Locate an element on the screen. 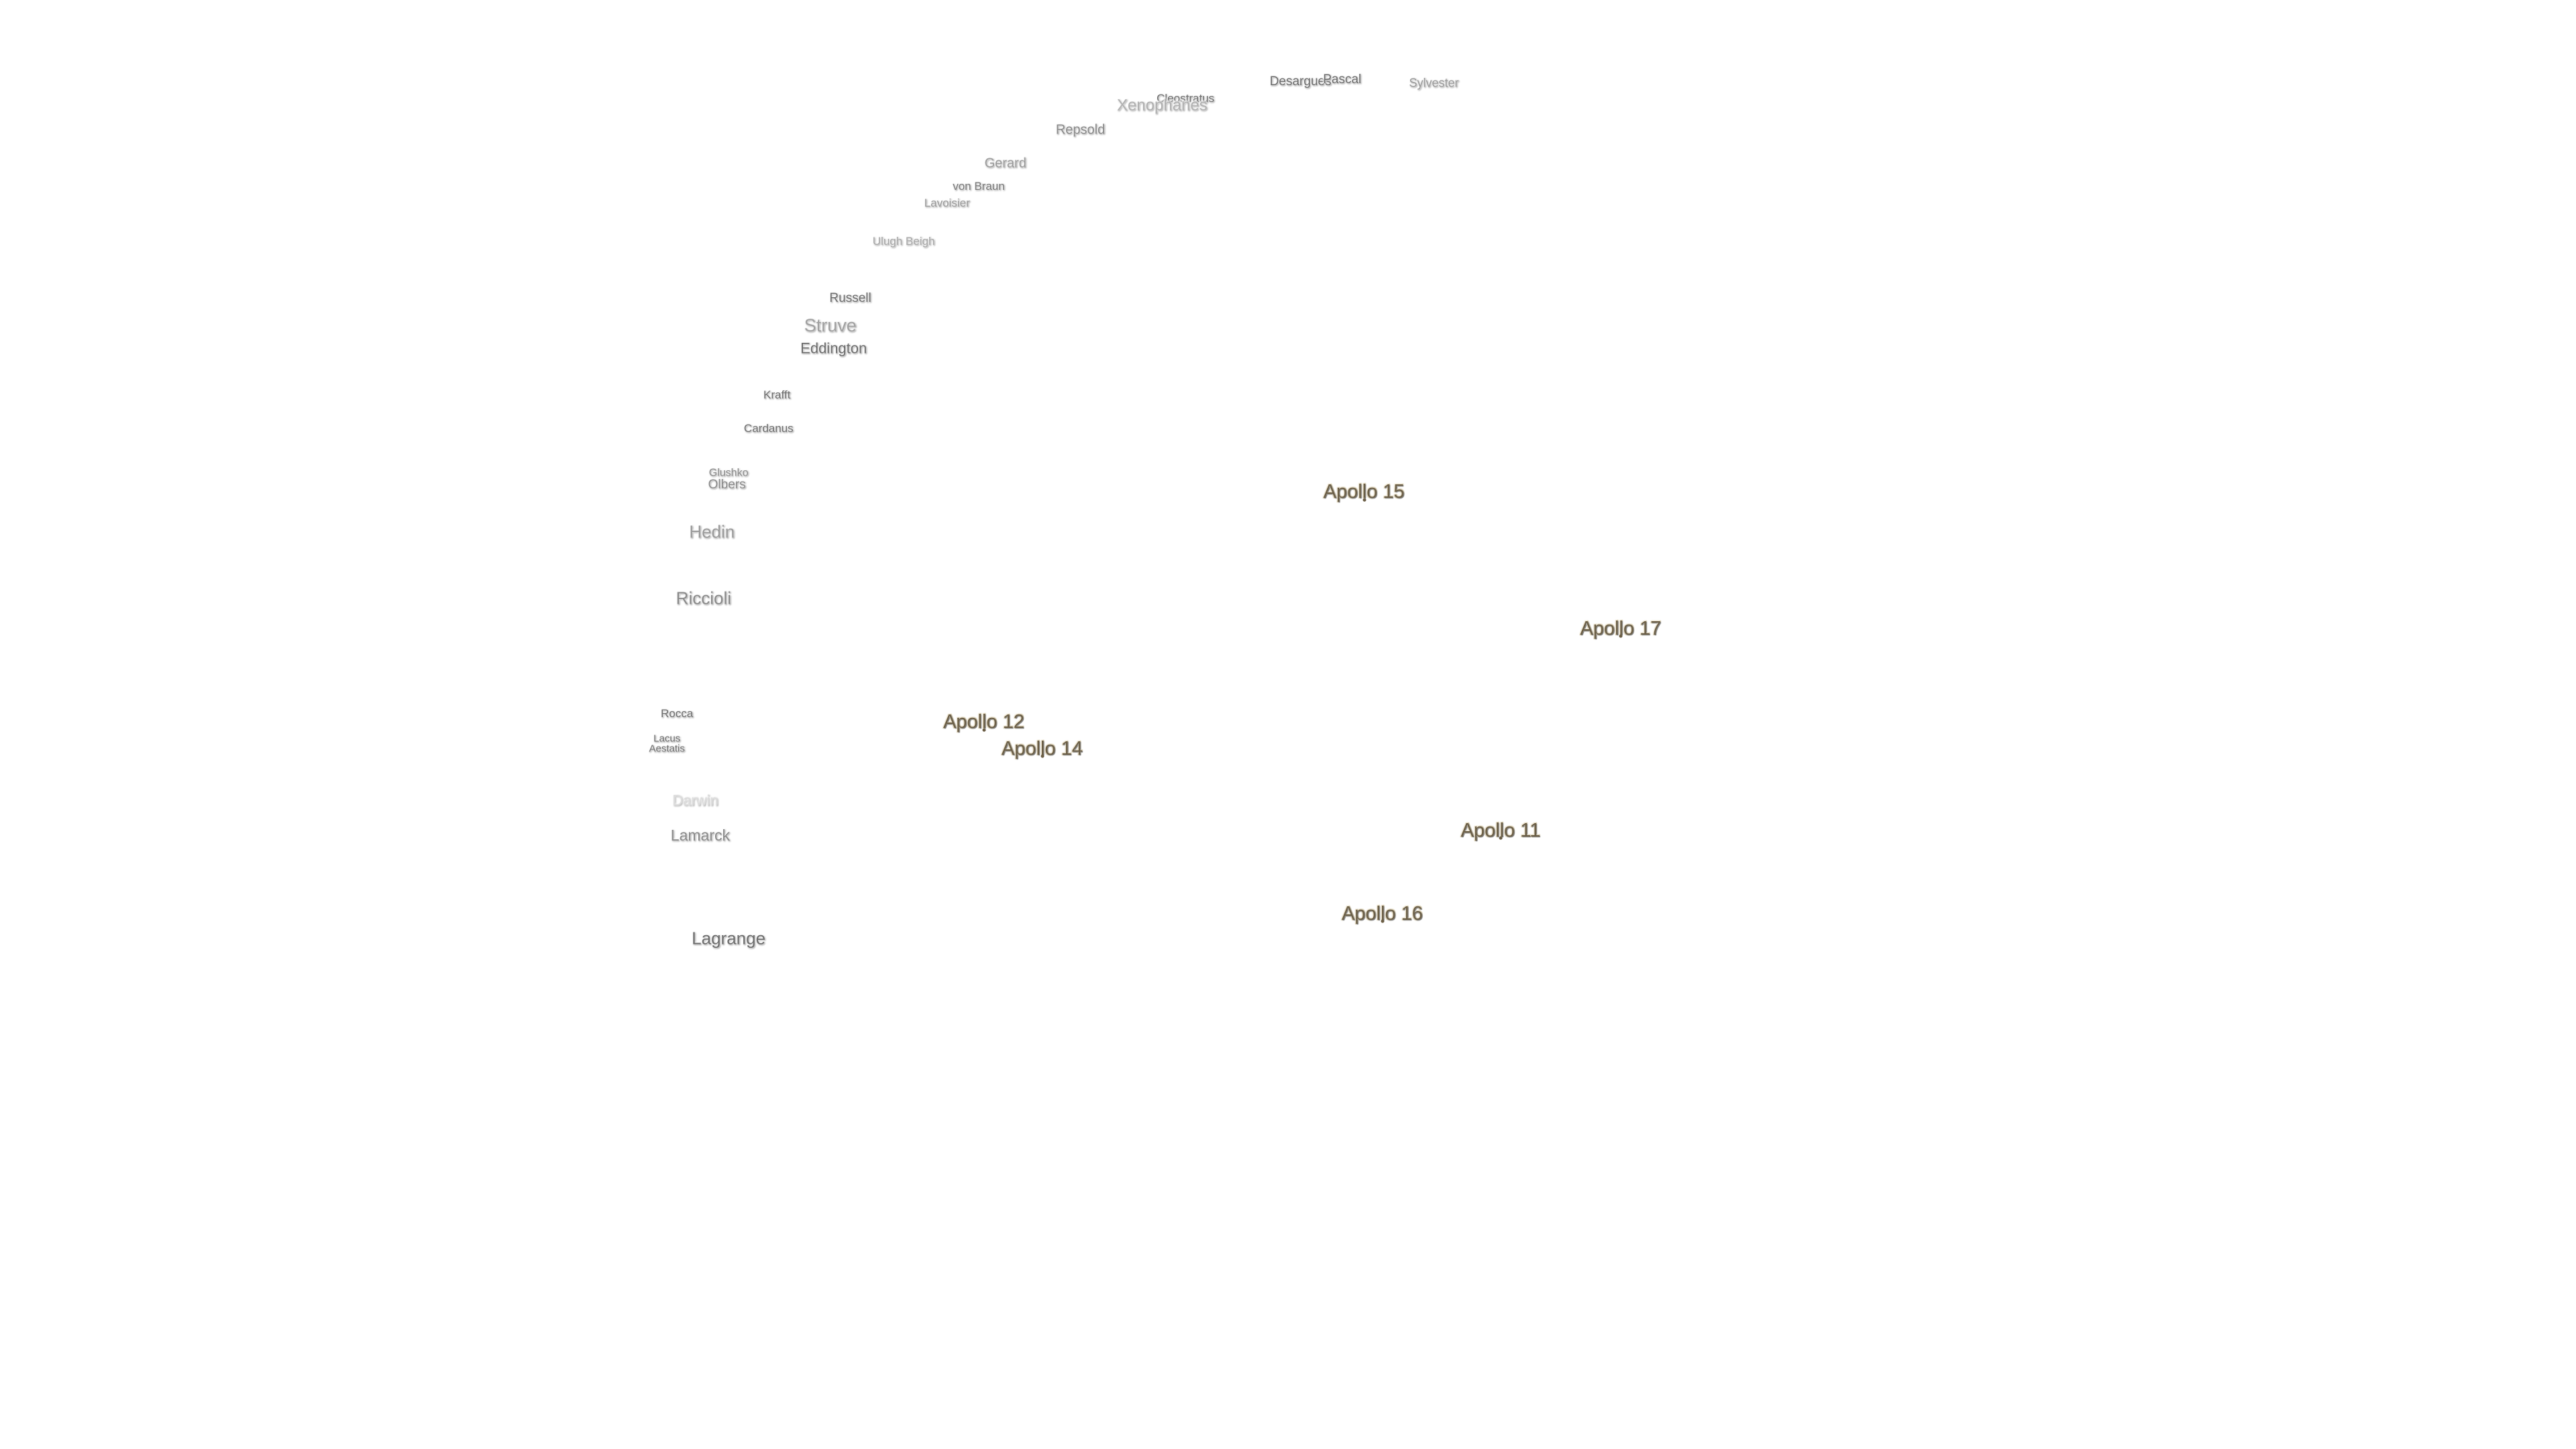 This screenshot has width=2576, height=1449. crater-label: von Braun is located at coordinates (979, 186).